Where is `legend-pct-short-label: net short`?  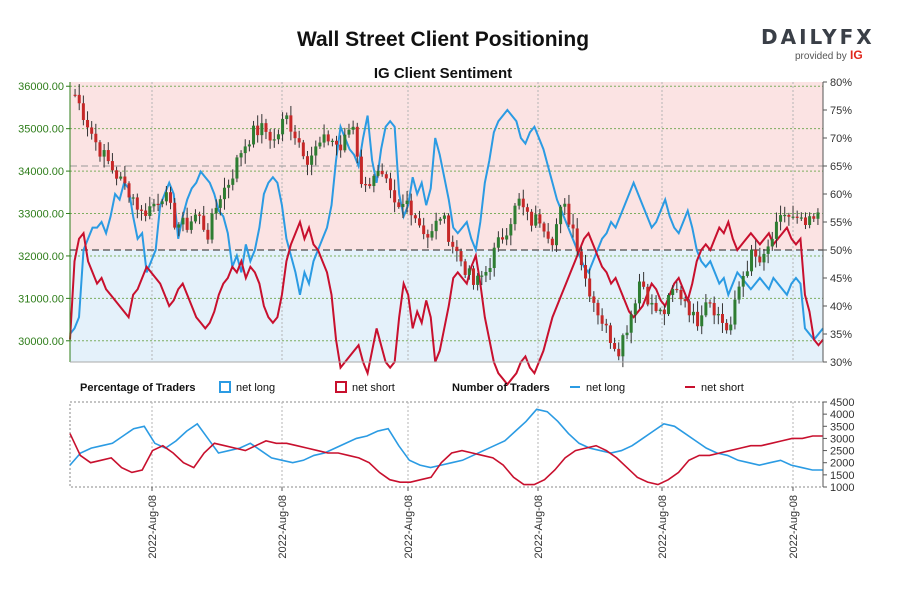
legend-pct-short-label: net short is located at coordinates (373, 388).